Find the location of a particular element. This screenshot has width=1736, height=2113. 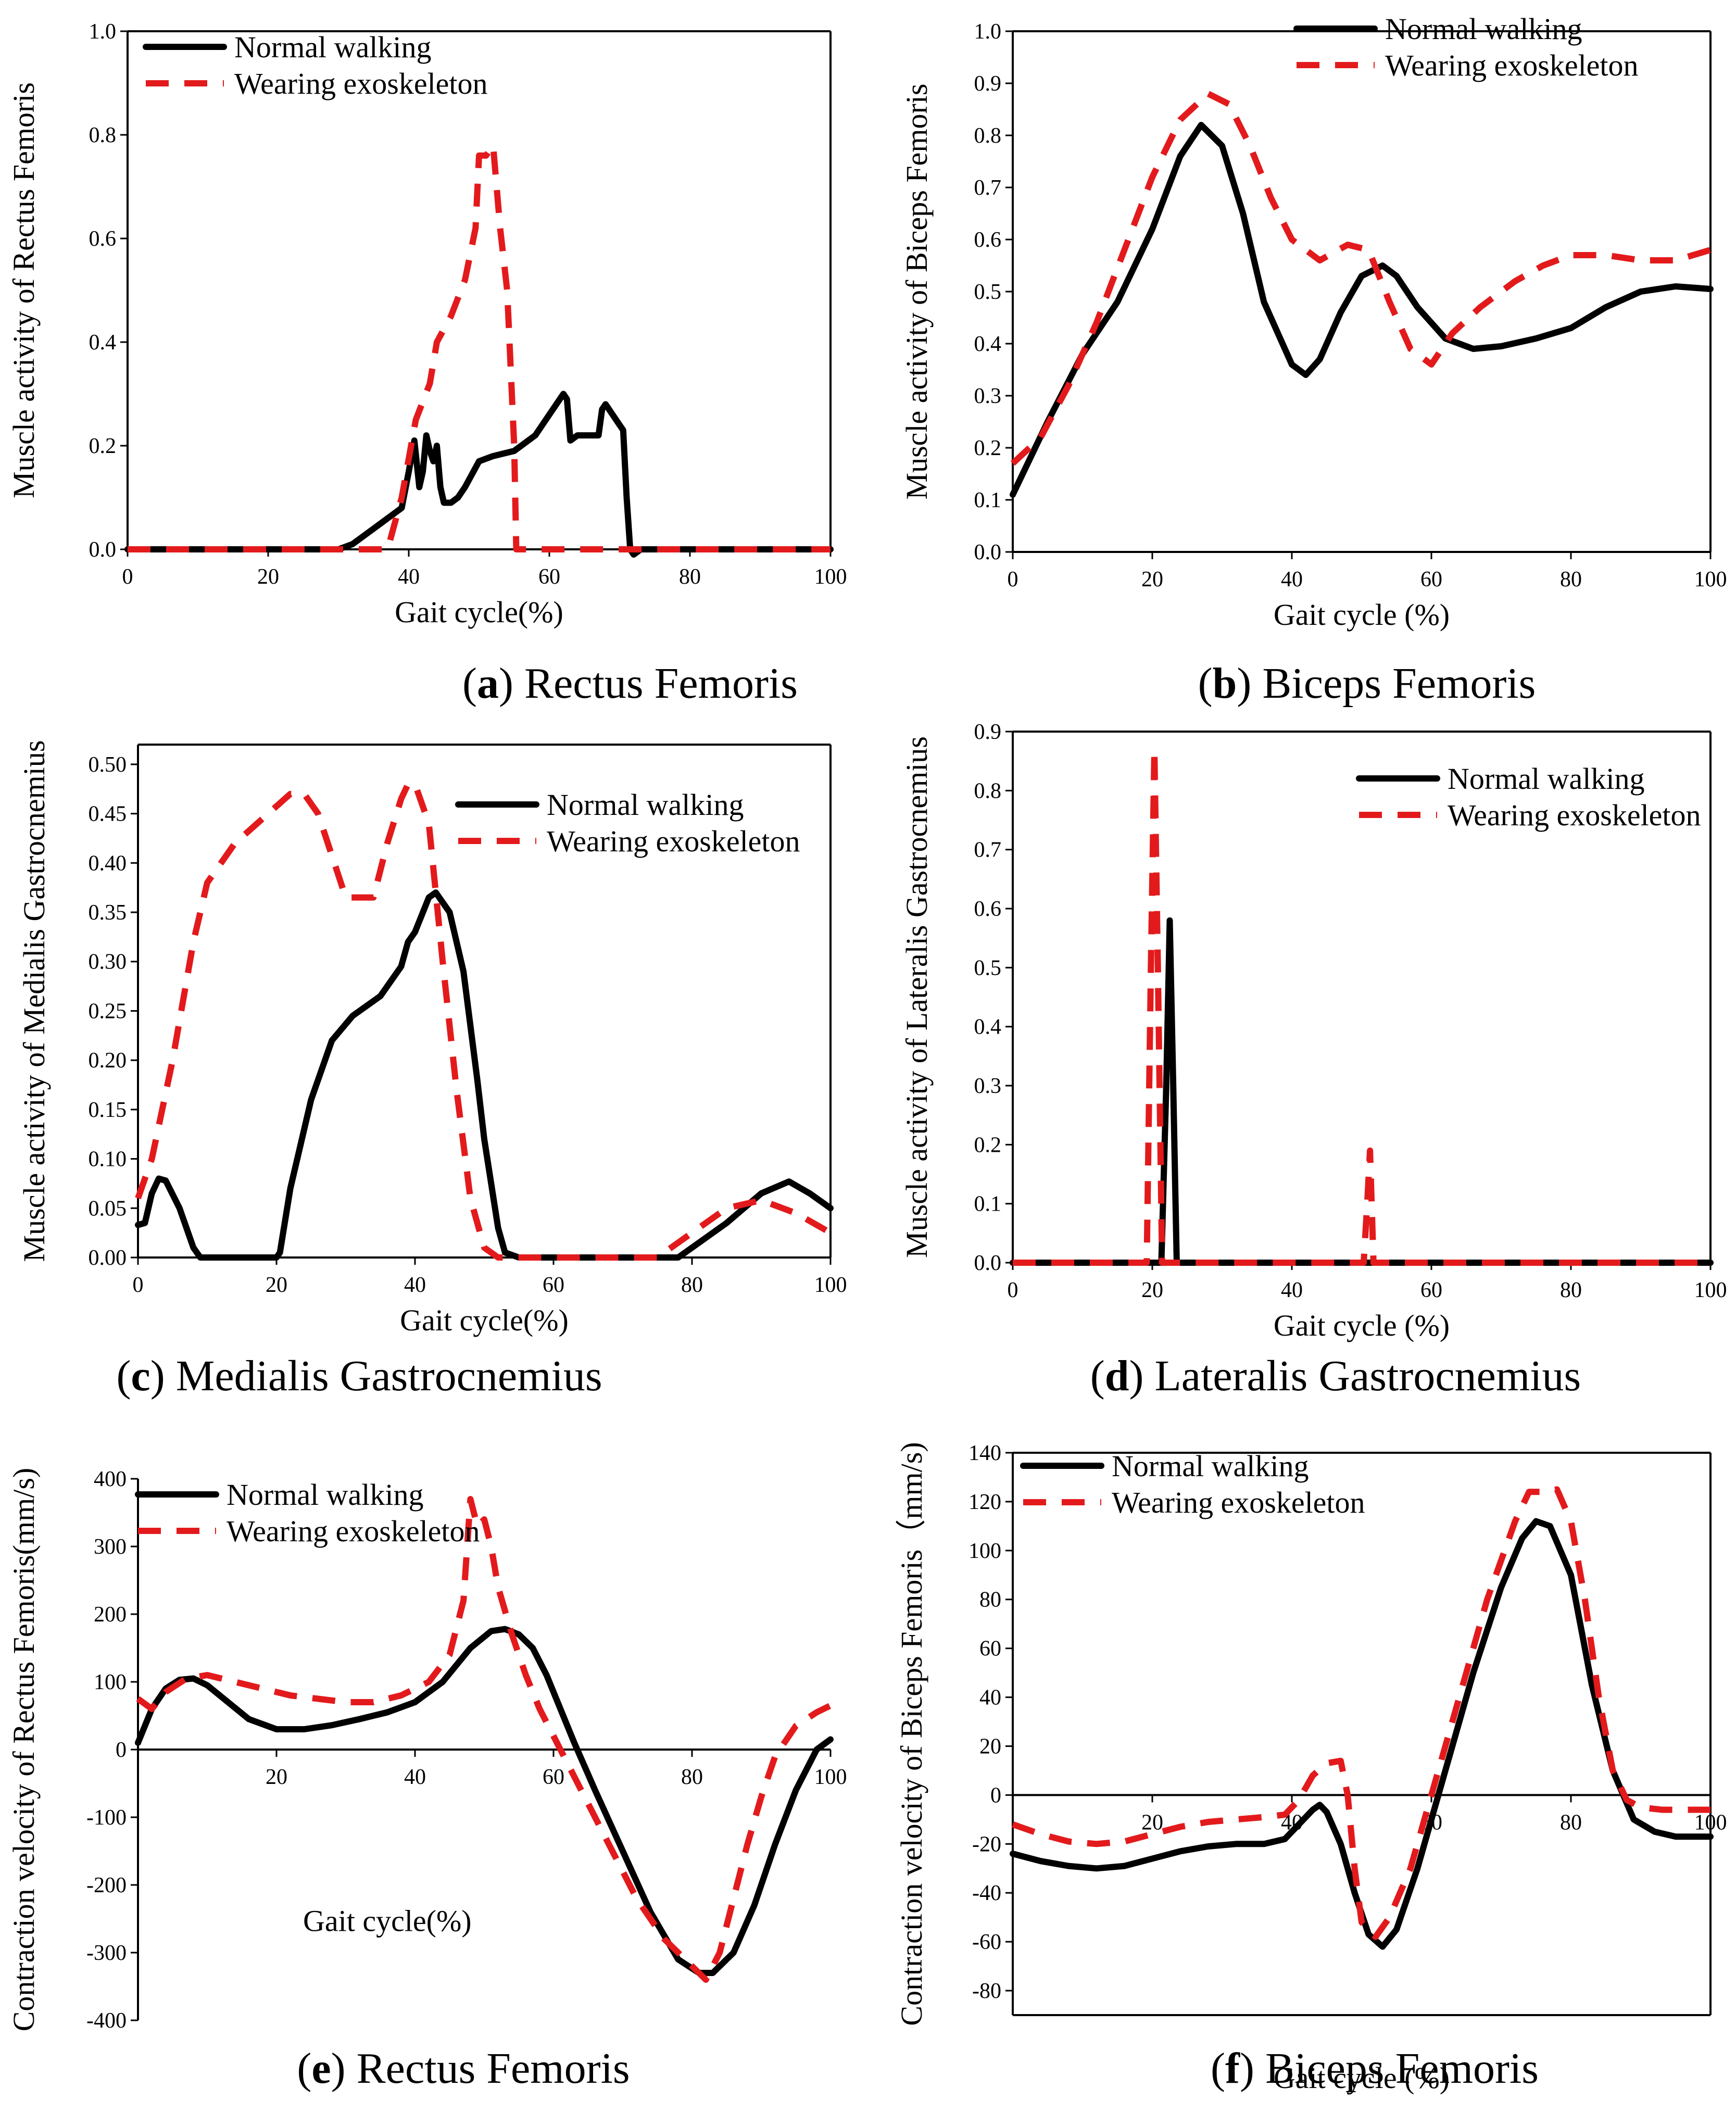

caption-letter: a is located at coordinates (488, 683).